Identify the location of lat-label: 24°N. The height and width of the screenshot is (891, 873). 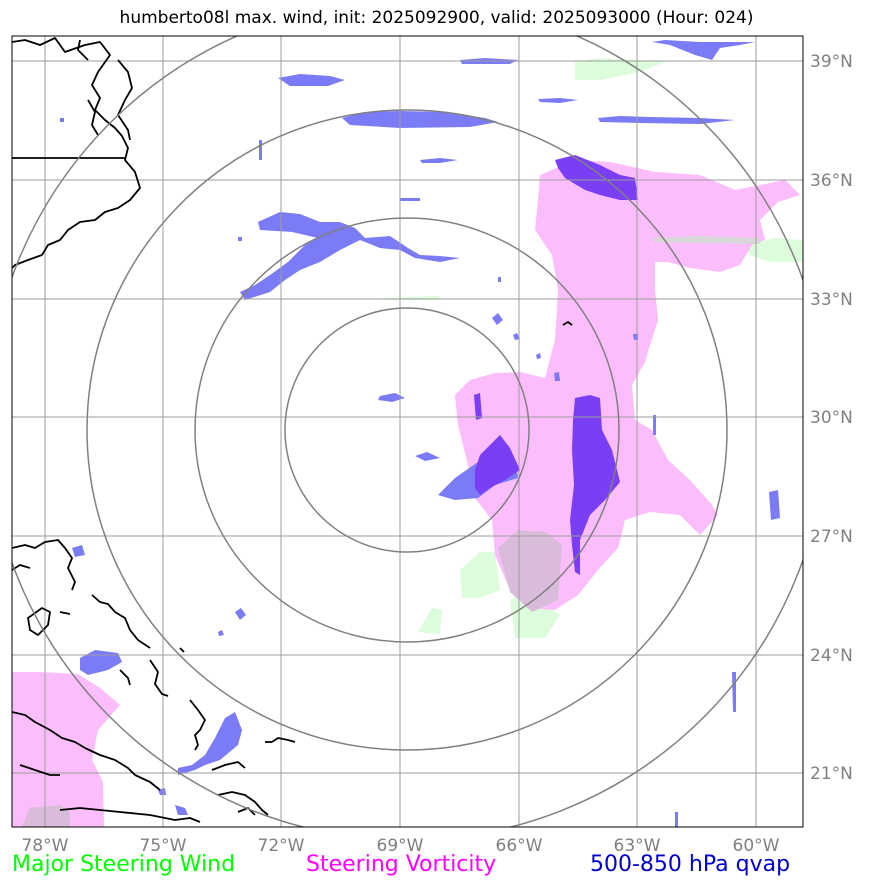
(831, 656).